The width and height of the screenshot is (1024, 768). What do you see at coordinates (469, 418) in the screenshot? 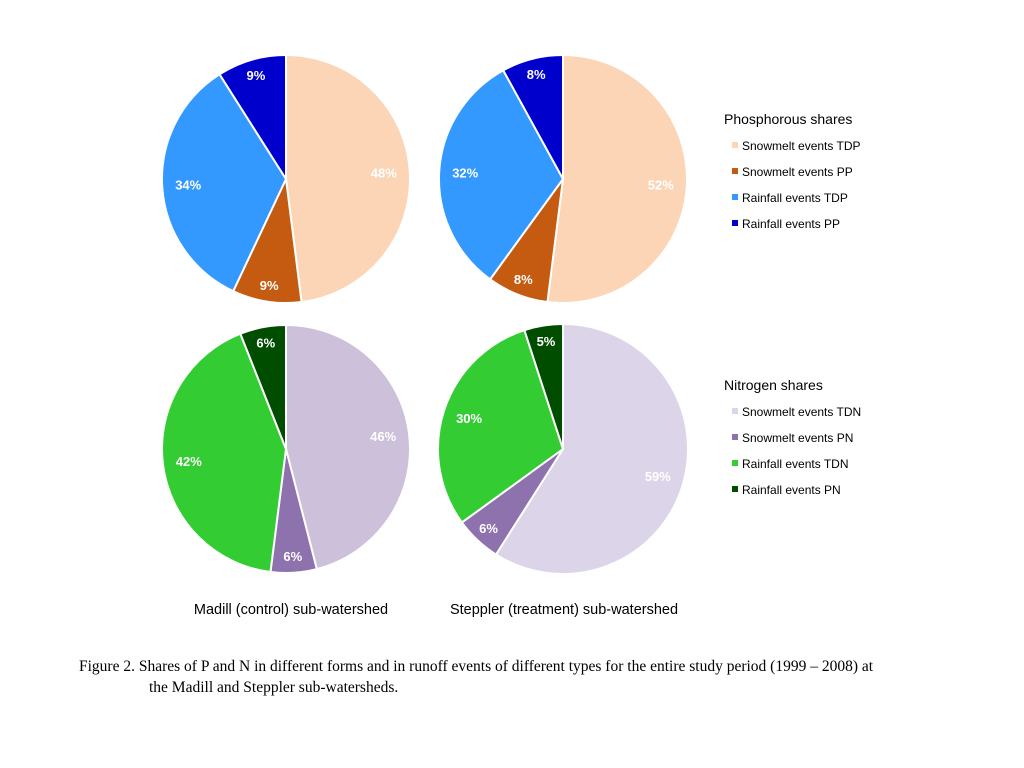
I see `slice-data-label: 30%` at bounding box center [469, 418].